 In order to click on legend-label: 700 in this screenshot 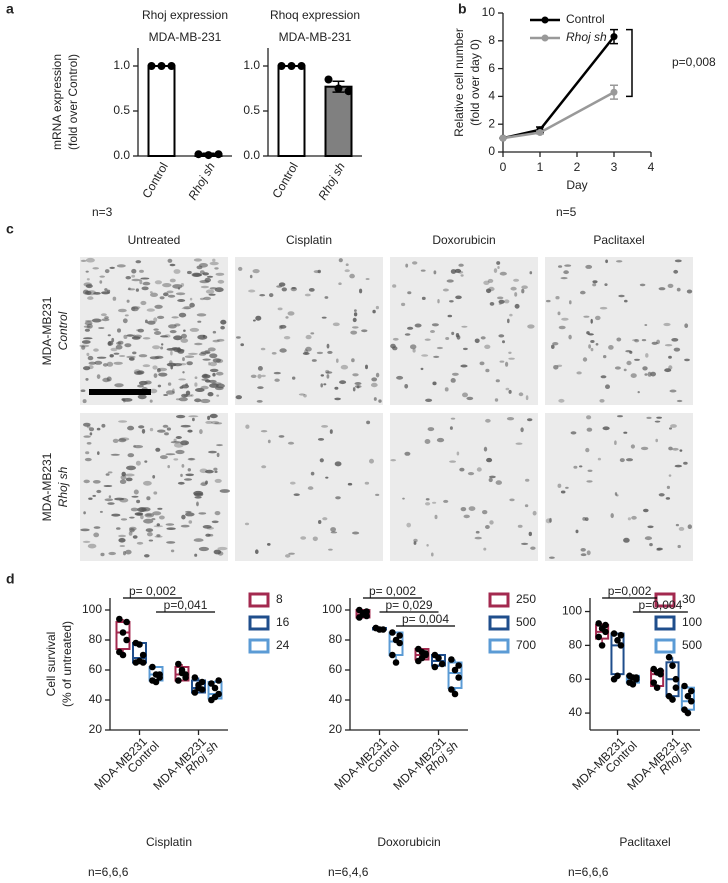, I will do `click(526, 645)`.